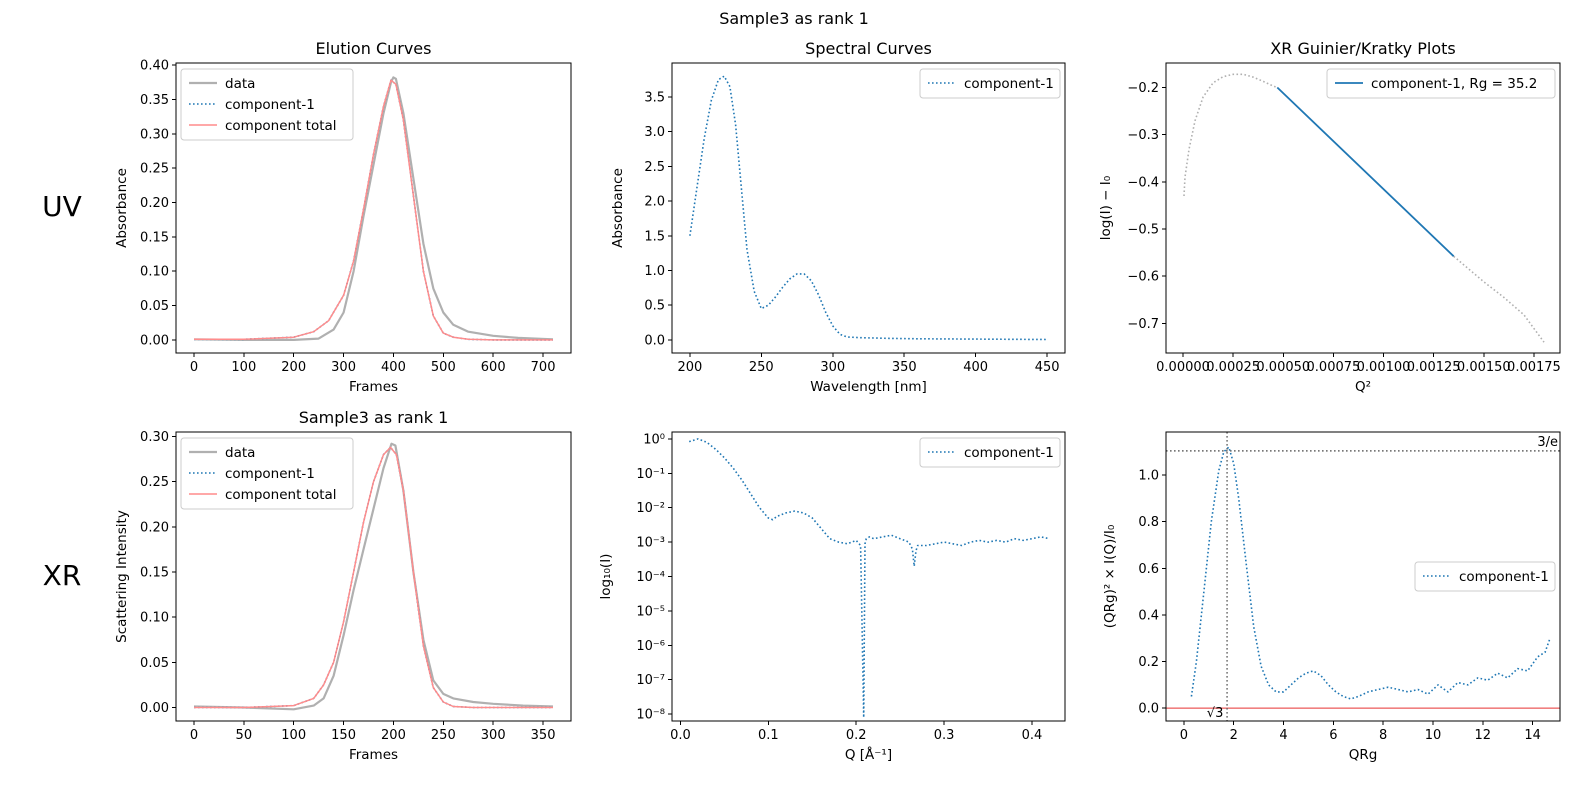  Describe the element at coordinates (1143, 229) in the screenshot. I see `y-tick-label: −0.5` at that location.